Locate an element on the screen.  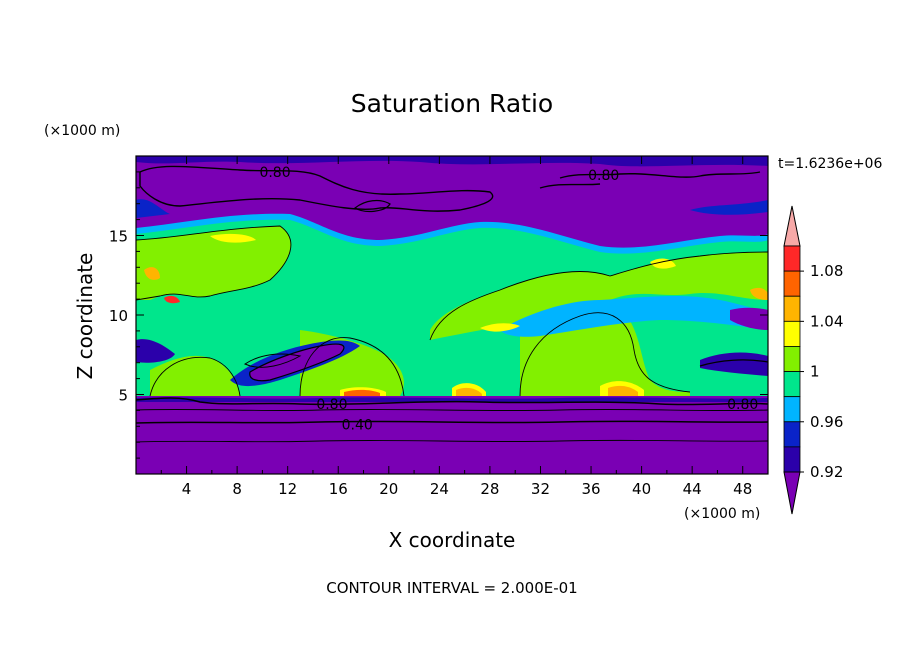
x-tick-label: 4 is located at coordinates (187, 489).